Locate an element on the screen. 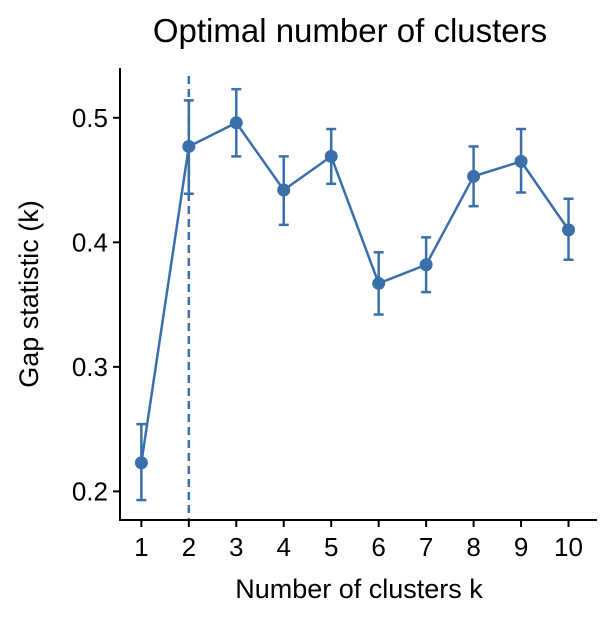 Image resolution: width=614 pixels, height=619 pixels. x-tick-label: 10 is located at coordinates (568, 547).